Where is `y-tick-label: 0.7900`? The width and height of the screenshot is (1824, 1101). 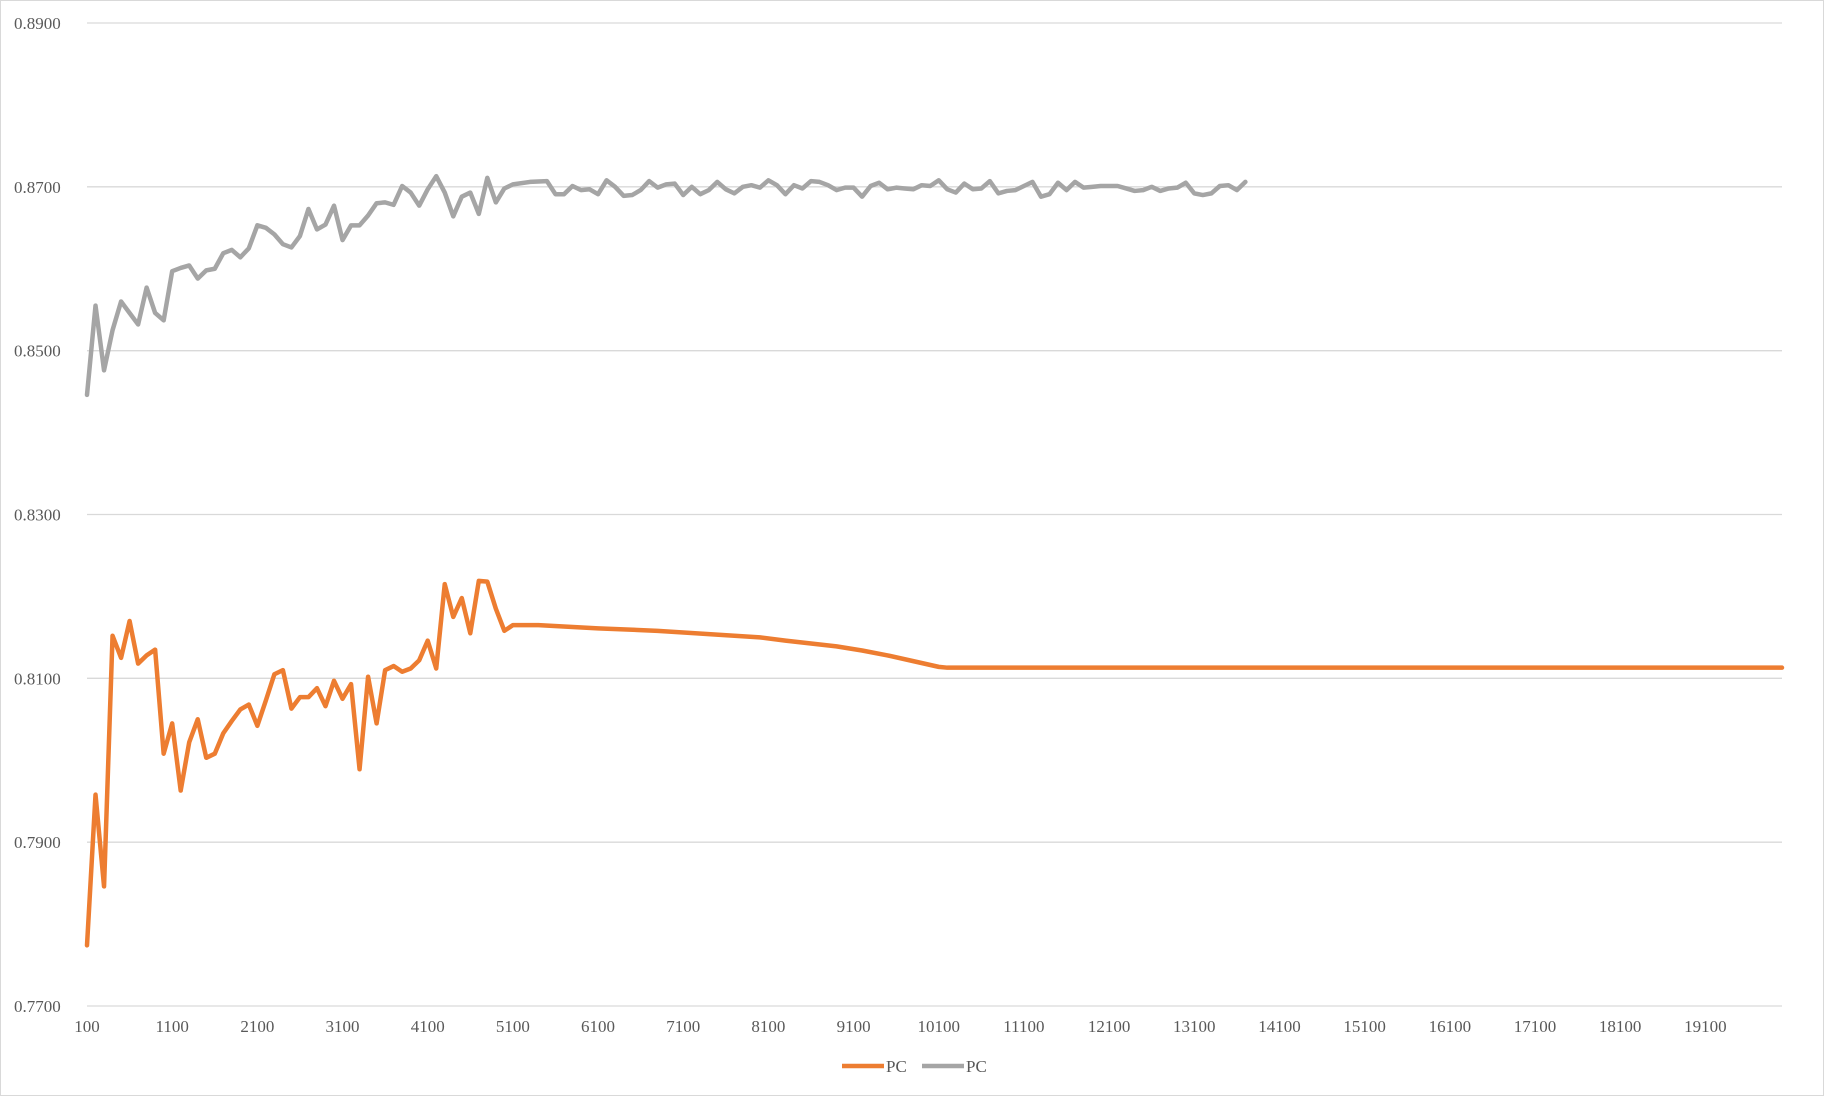
y-tick-label: 0.7900 is located at coordinates (37, 842).